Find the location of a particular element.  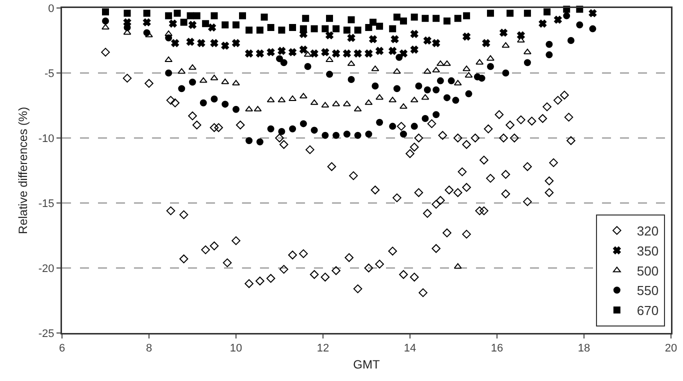

y-tick-label: -15 is located at coordinates (46, 204).